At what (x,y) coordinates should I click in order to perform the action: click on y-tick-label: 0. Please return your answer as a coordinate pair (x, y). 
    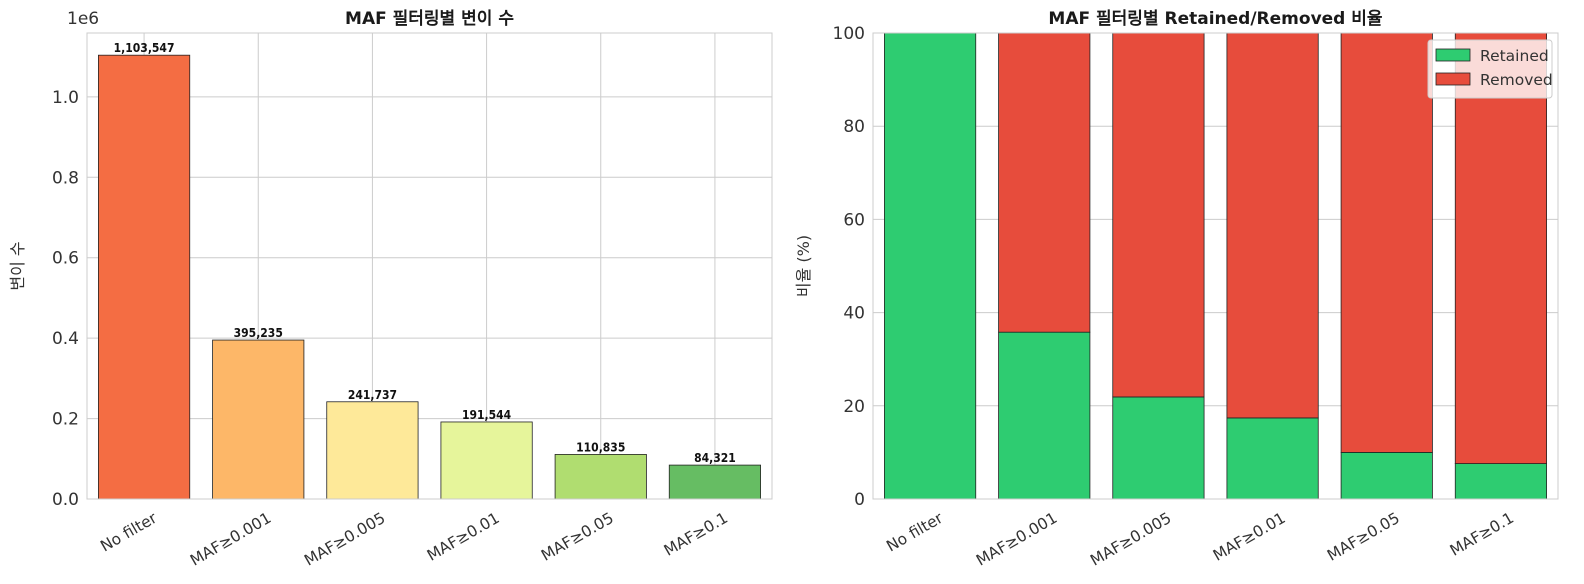
    Looking at the image, I should click on (859, 500).